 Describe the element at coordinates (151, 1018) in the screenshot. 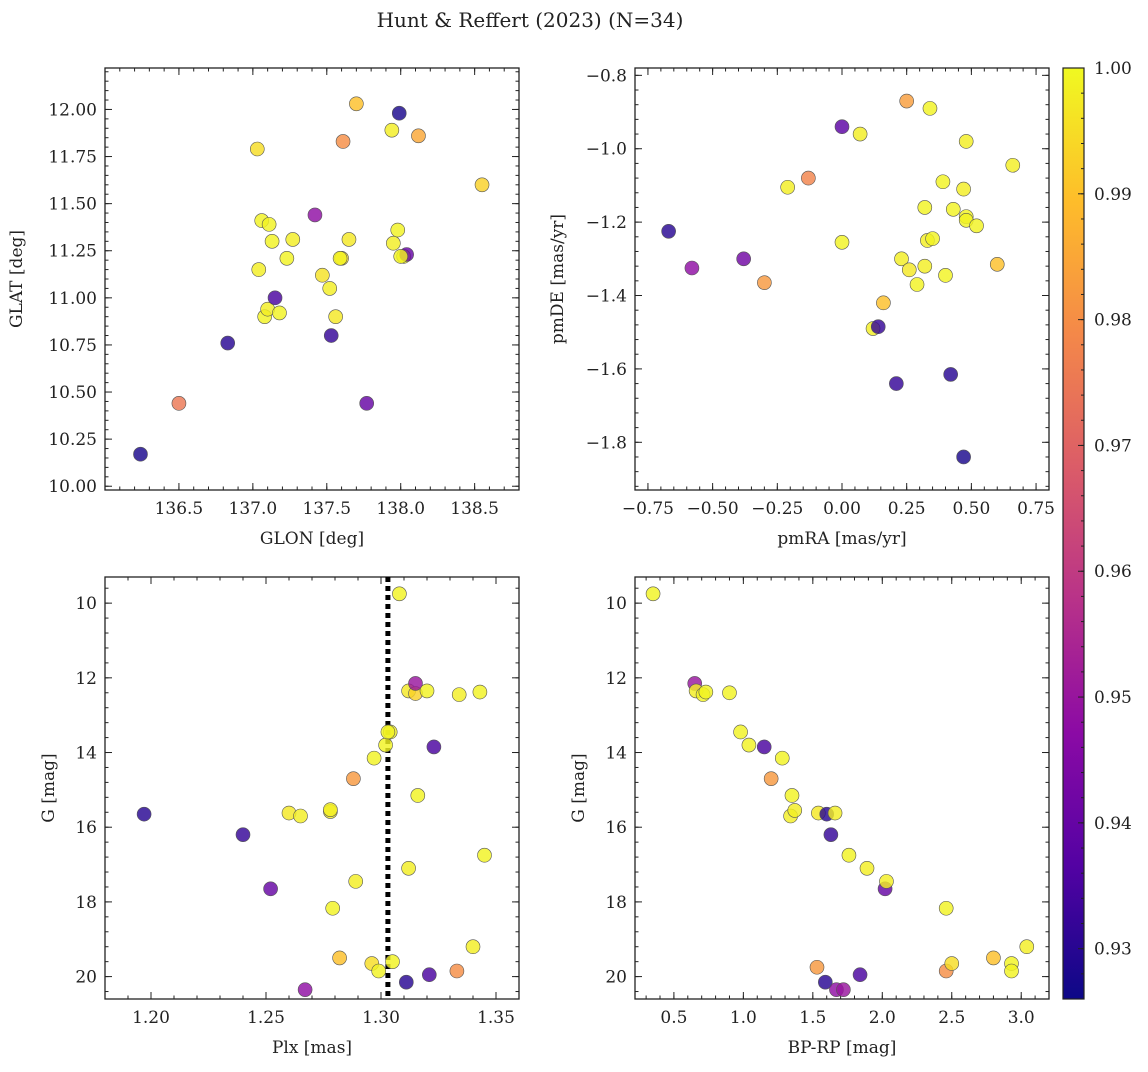

I see `x-tick-label: 1.20` at that location.